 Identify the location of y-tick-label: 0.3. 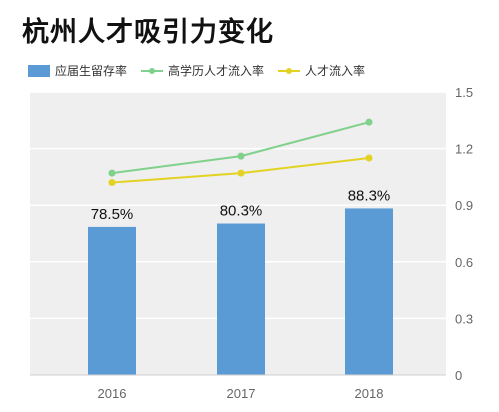
(464, 318).